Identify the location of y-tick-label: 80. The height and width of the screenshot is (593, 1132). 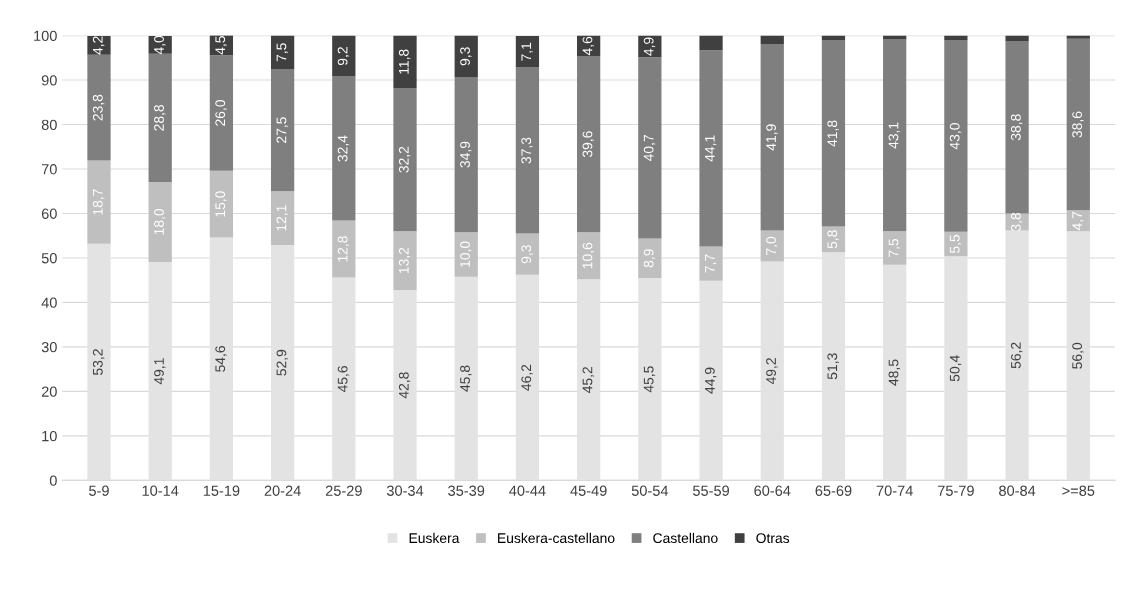
(49, 124).